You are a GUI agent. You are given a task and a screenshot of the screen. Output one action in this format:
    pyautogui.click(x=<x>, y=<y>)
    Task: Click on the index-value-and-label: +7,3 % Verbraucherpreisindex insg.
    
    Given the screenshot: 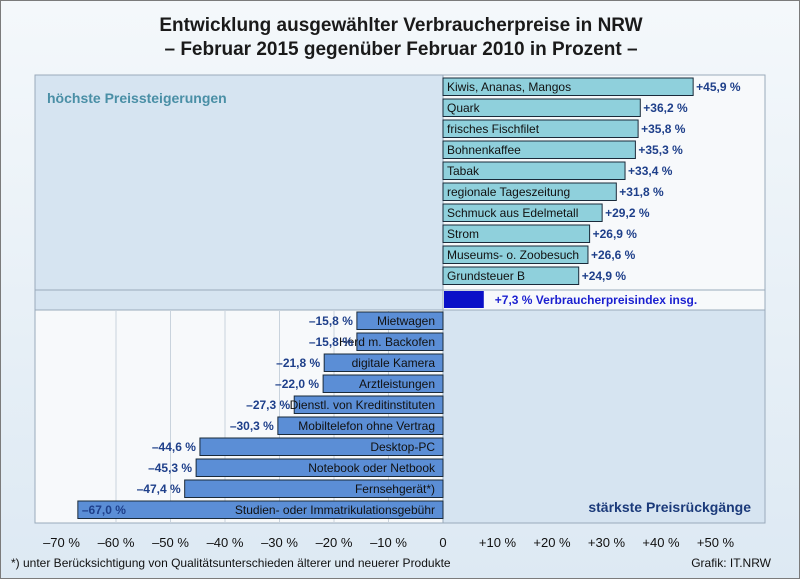 What is the action you would take?
    pyautogui.click(x=596, y=300)
    